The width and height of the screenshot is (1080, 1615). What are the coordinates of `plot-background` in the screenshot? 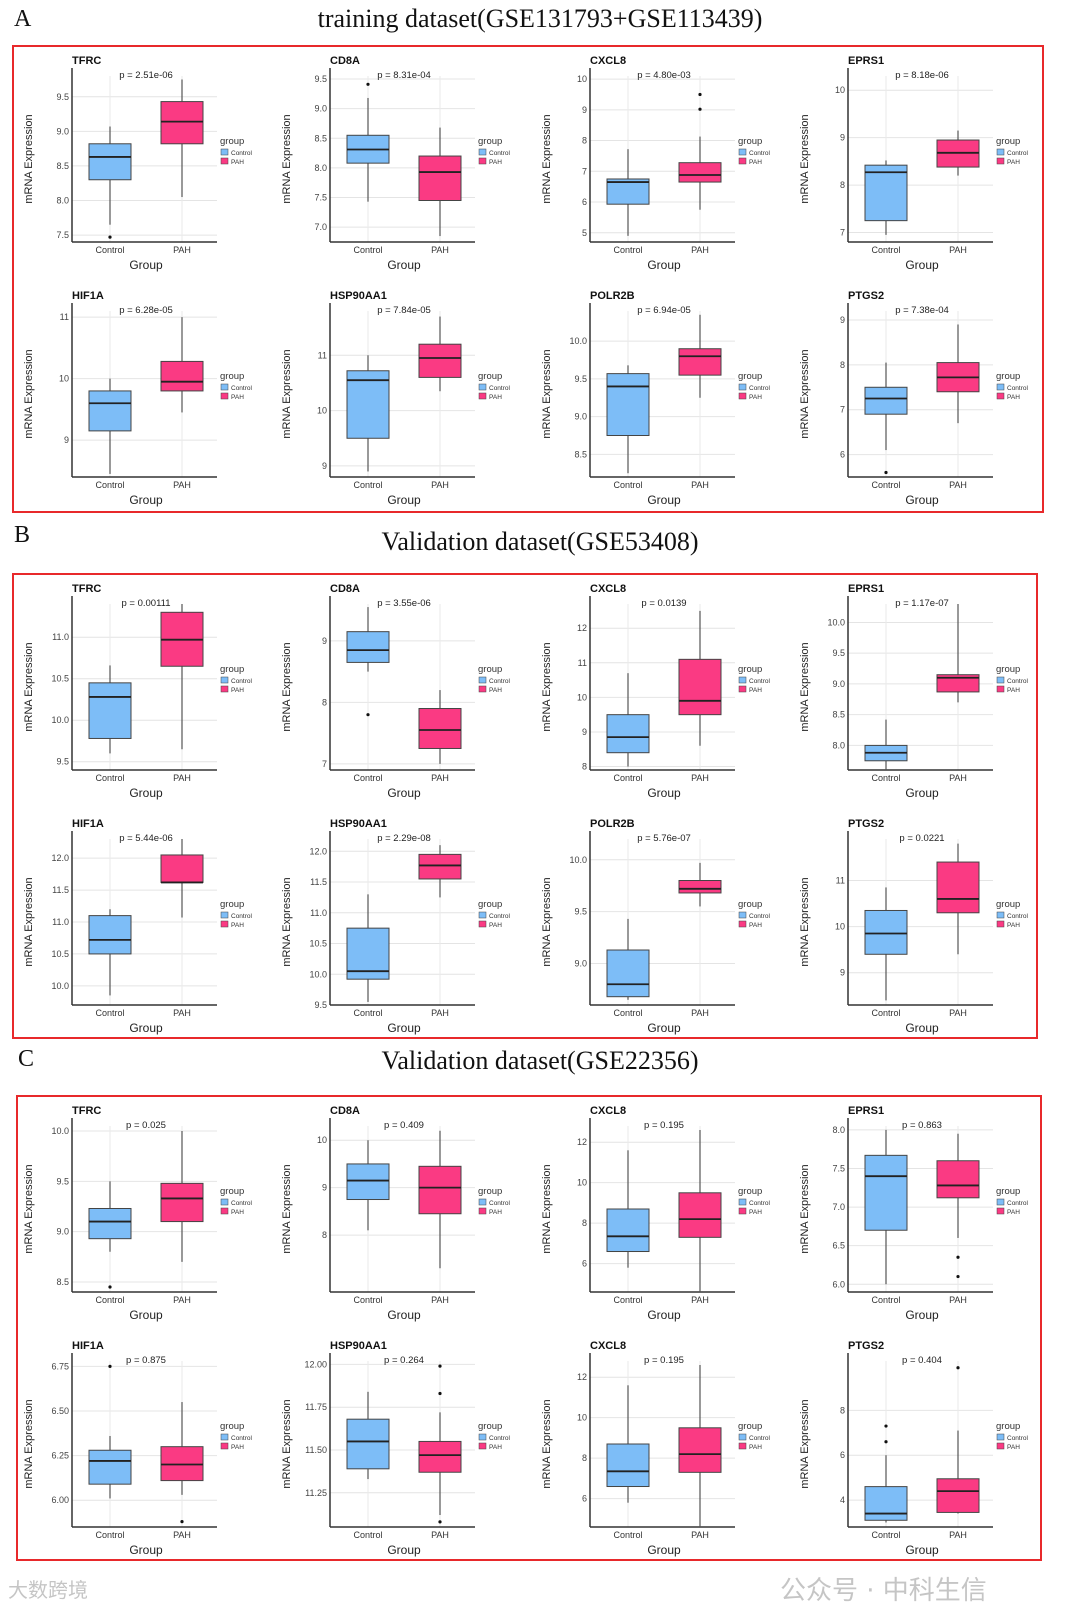 It's located at (144, 1444).